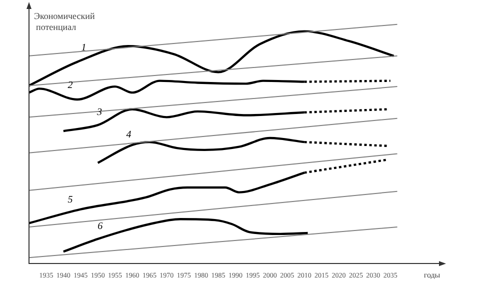 This screenshot has height=285, width=492. Describe the element at coordinates (99, 112) in the screenshot. I see `series-label: 3` at that location.